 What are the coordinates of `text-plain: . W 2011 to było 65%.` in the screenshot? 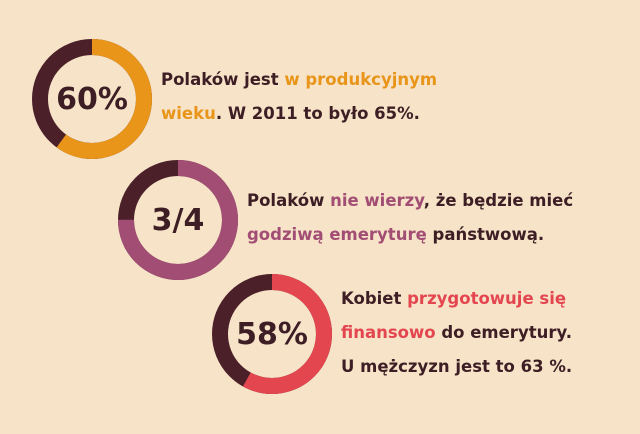 It's located at (317, 113).